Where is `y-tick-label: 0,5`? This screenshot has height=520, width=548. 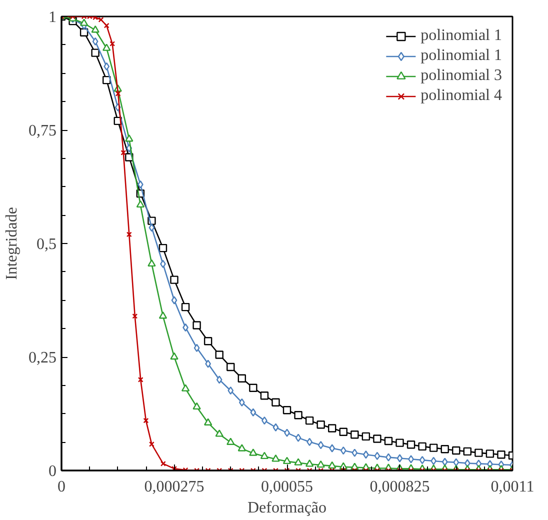 y-tick-label: 0,5 is located at coordinates (46, 244).